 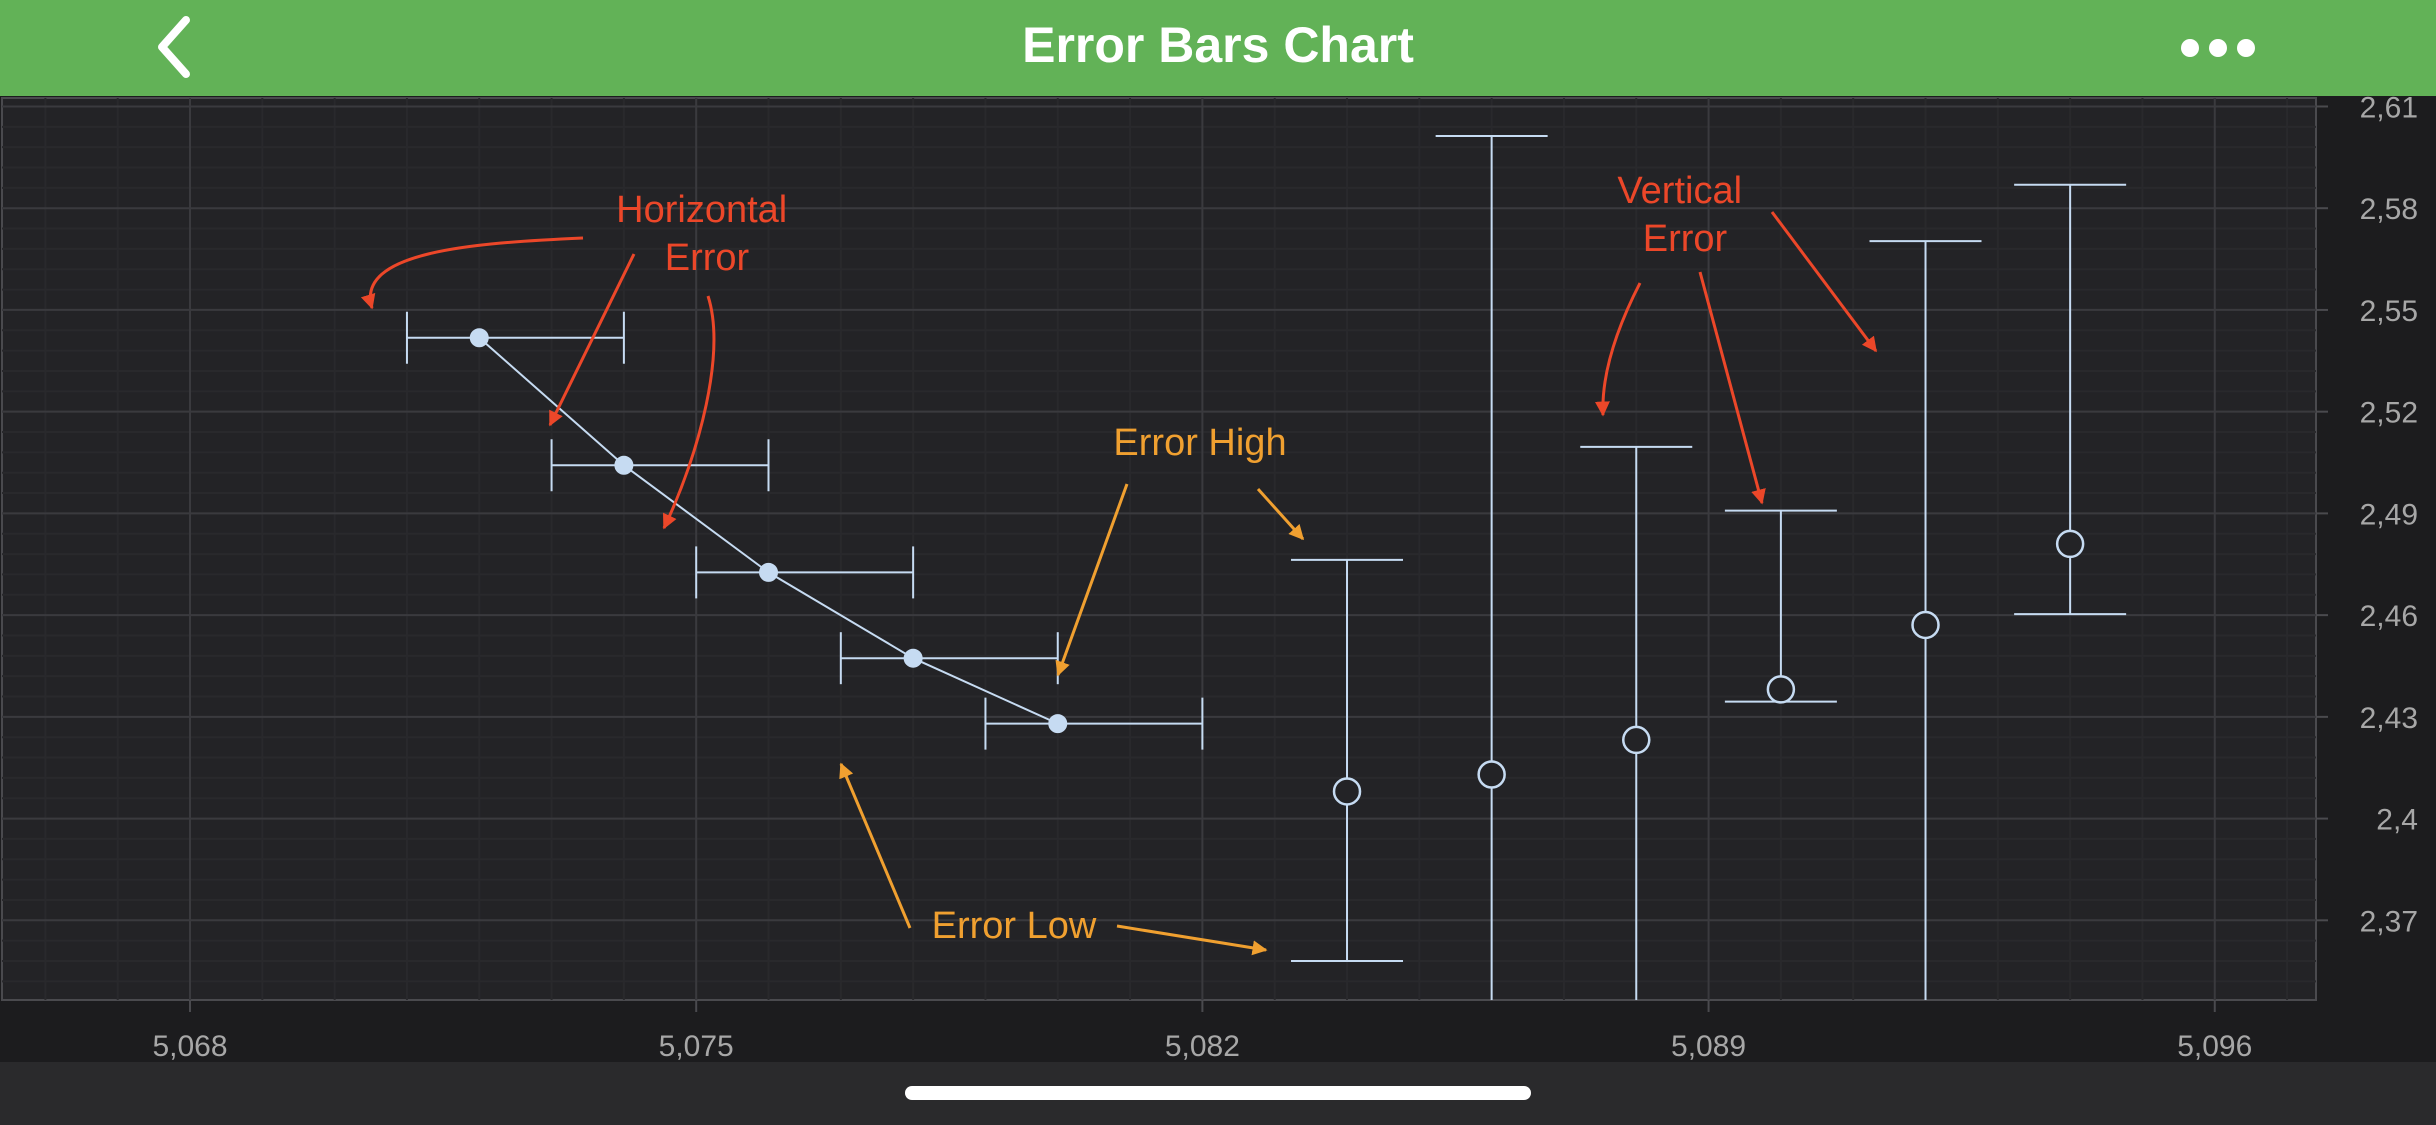 I want to click on y-axis-labels: 2,61 2,58 2,55 2,52 2,49 2,46 2,43 2,4 2,37, so click(x=2389, y=514).